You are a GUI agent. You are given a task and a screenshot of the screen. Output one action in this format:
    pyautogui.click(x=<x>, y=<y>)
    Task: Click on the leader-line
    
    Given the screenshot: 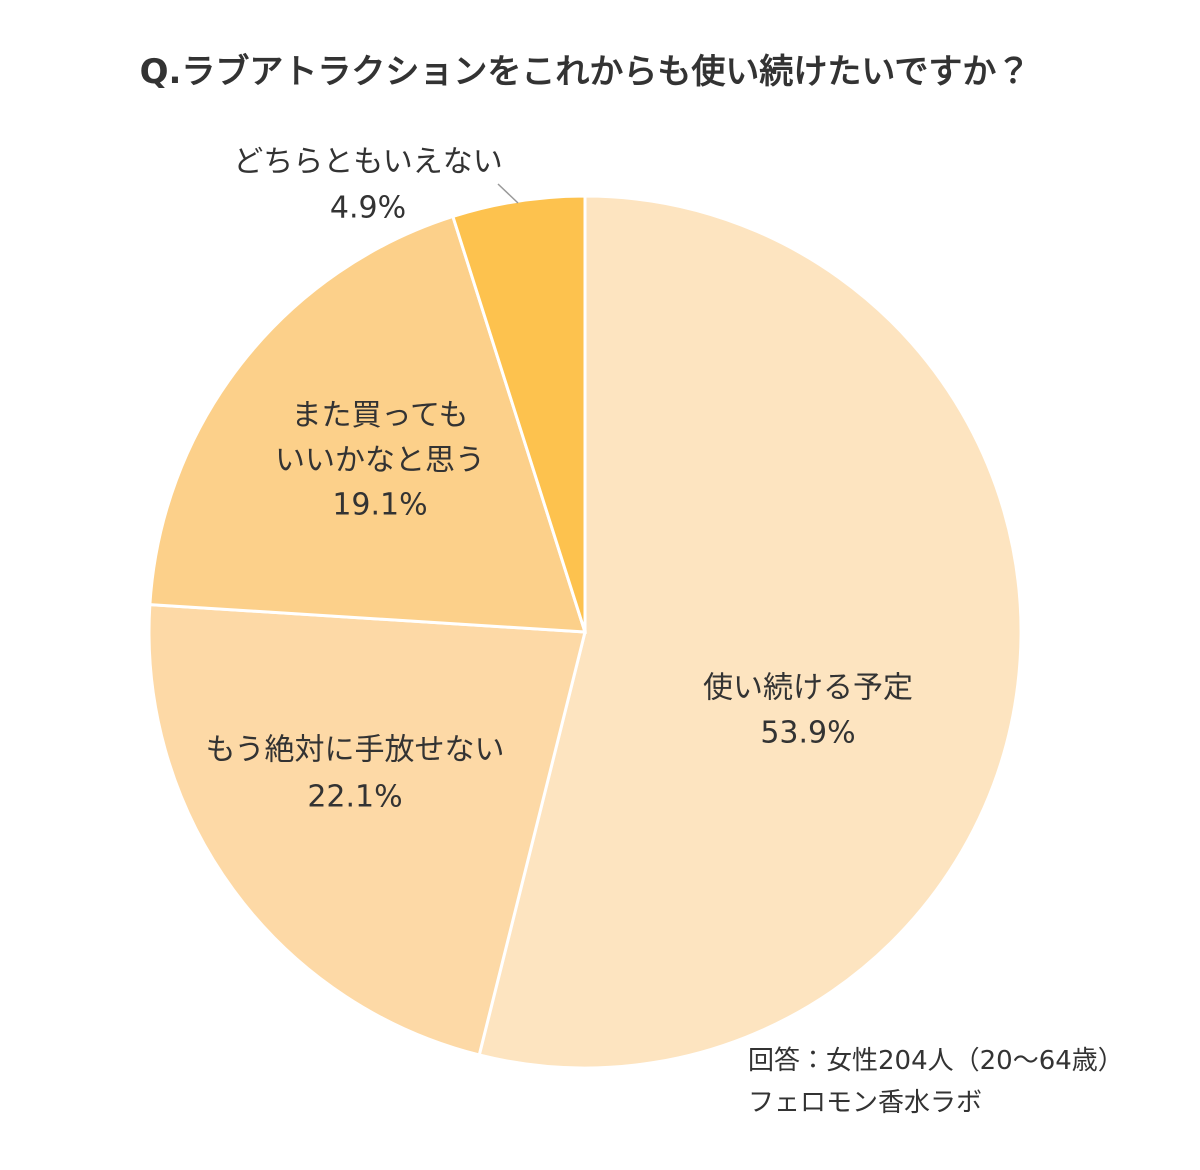 What is the action you would take?
    pyautogui.click(x=508, y=193)
    